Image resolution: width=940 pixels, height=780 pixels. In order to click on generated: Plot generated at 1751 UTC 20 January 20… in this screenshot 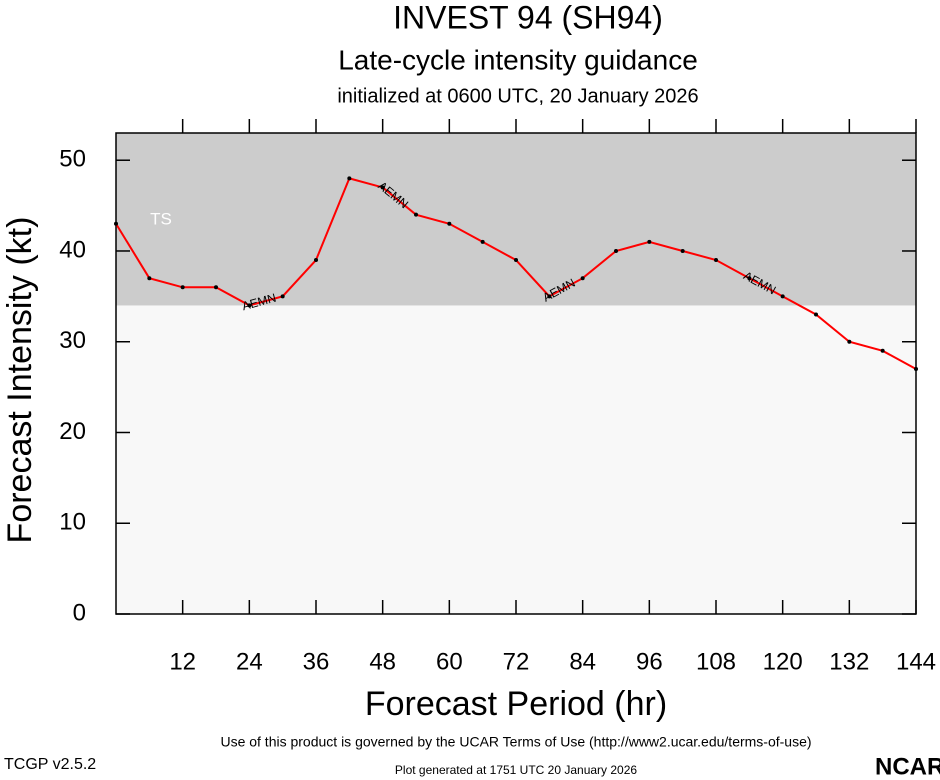, I will do `click(516, 770)`.